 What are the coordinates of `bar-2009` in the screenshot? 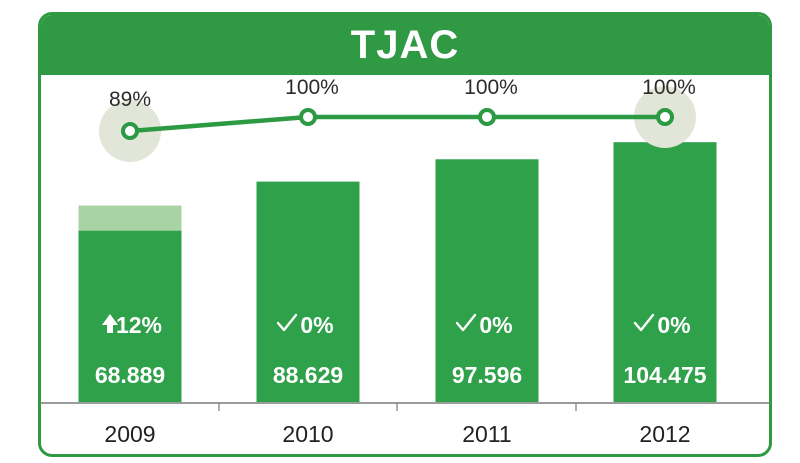 It's located at (130, 316).